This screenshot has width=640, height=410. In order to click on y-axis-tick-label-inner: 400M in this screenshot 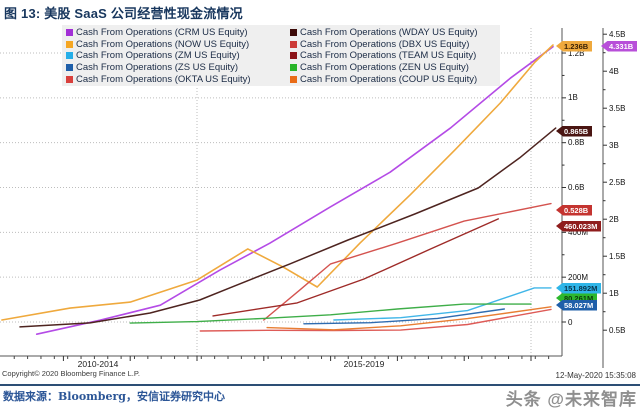, I will do `click(578, 232)`.